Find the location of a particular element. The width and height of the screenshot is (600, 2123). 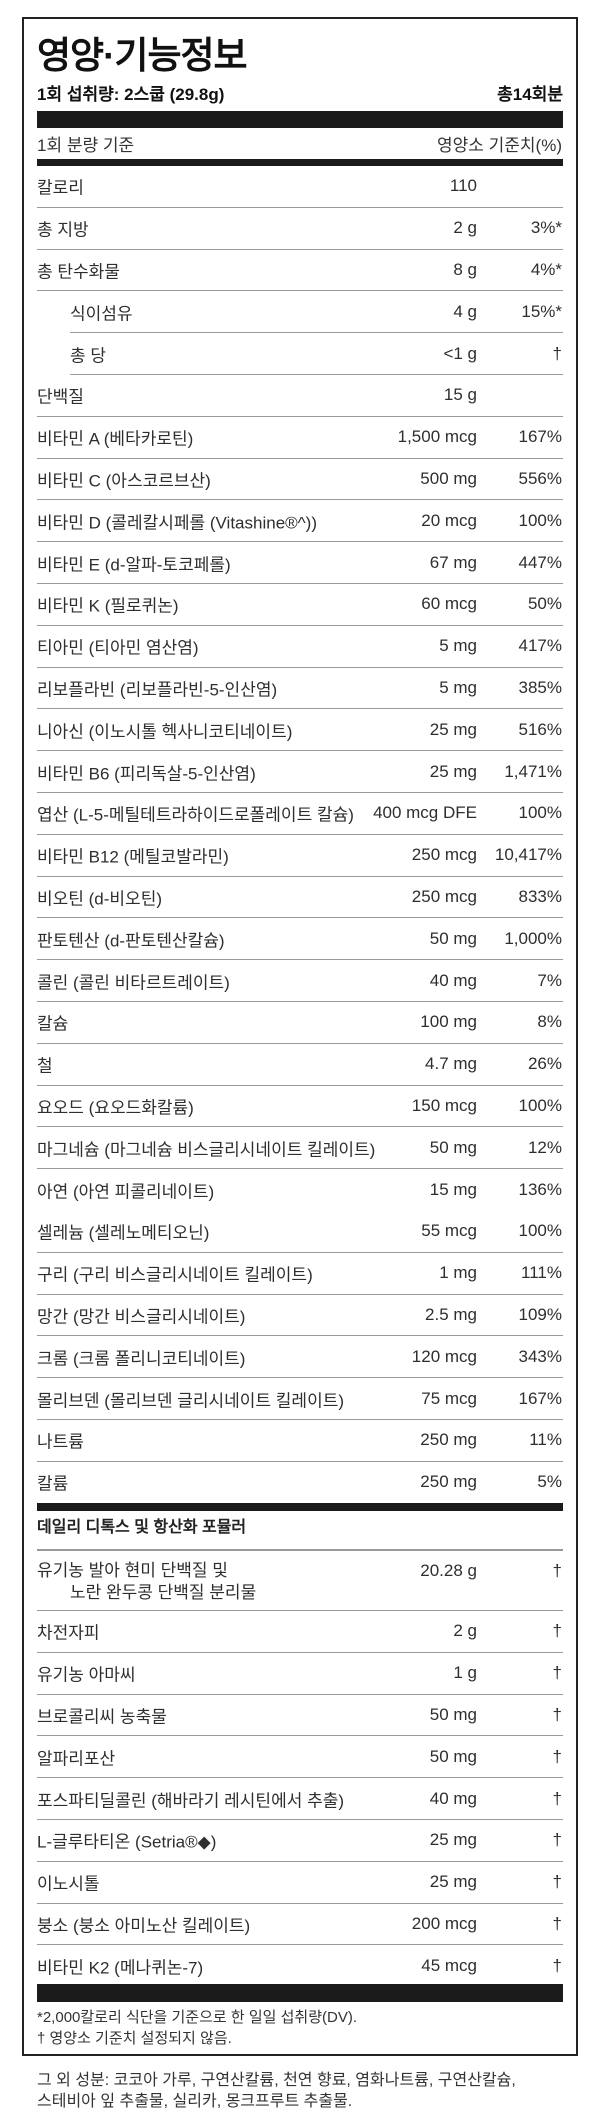

nutrient-daily-value: 10,417% is located at coordinates (528, 855).